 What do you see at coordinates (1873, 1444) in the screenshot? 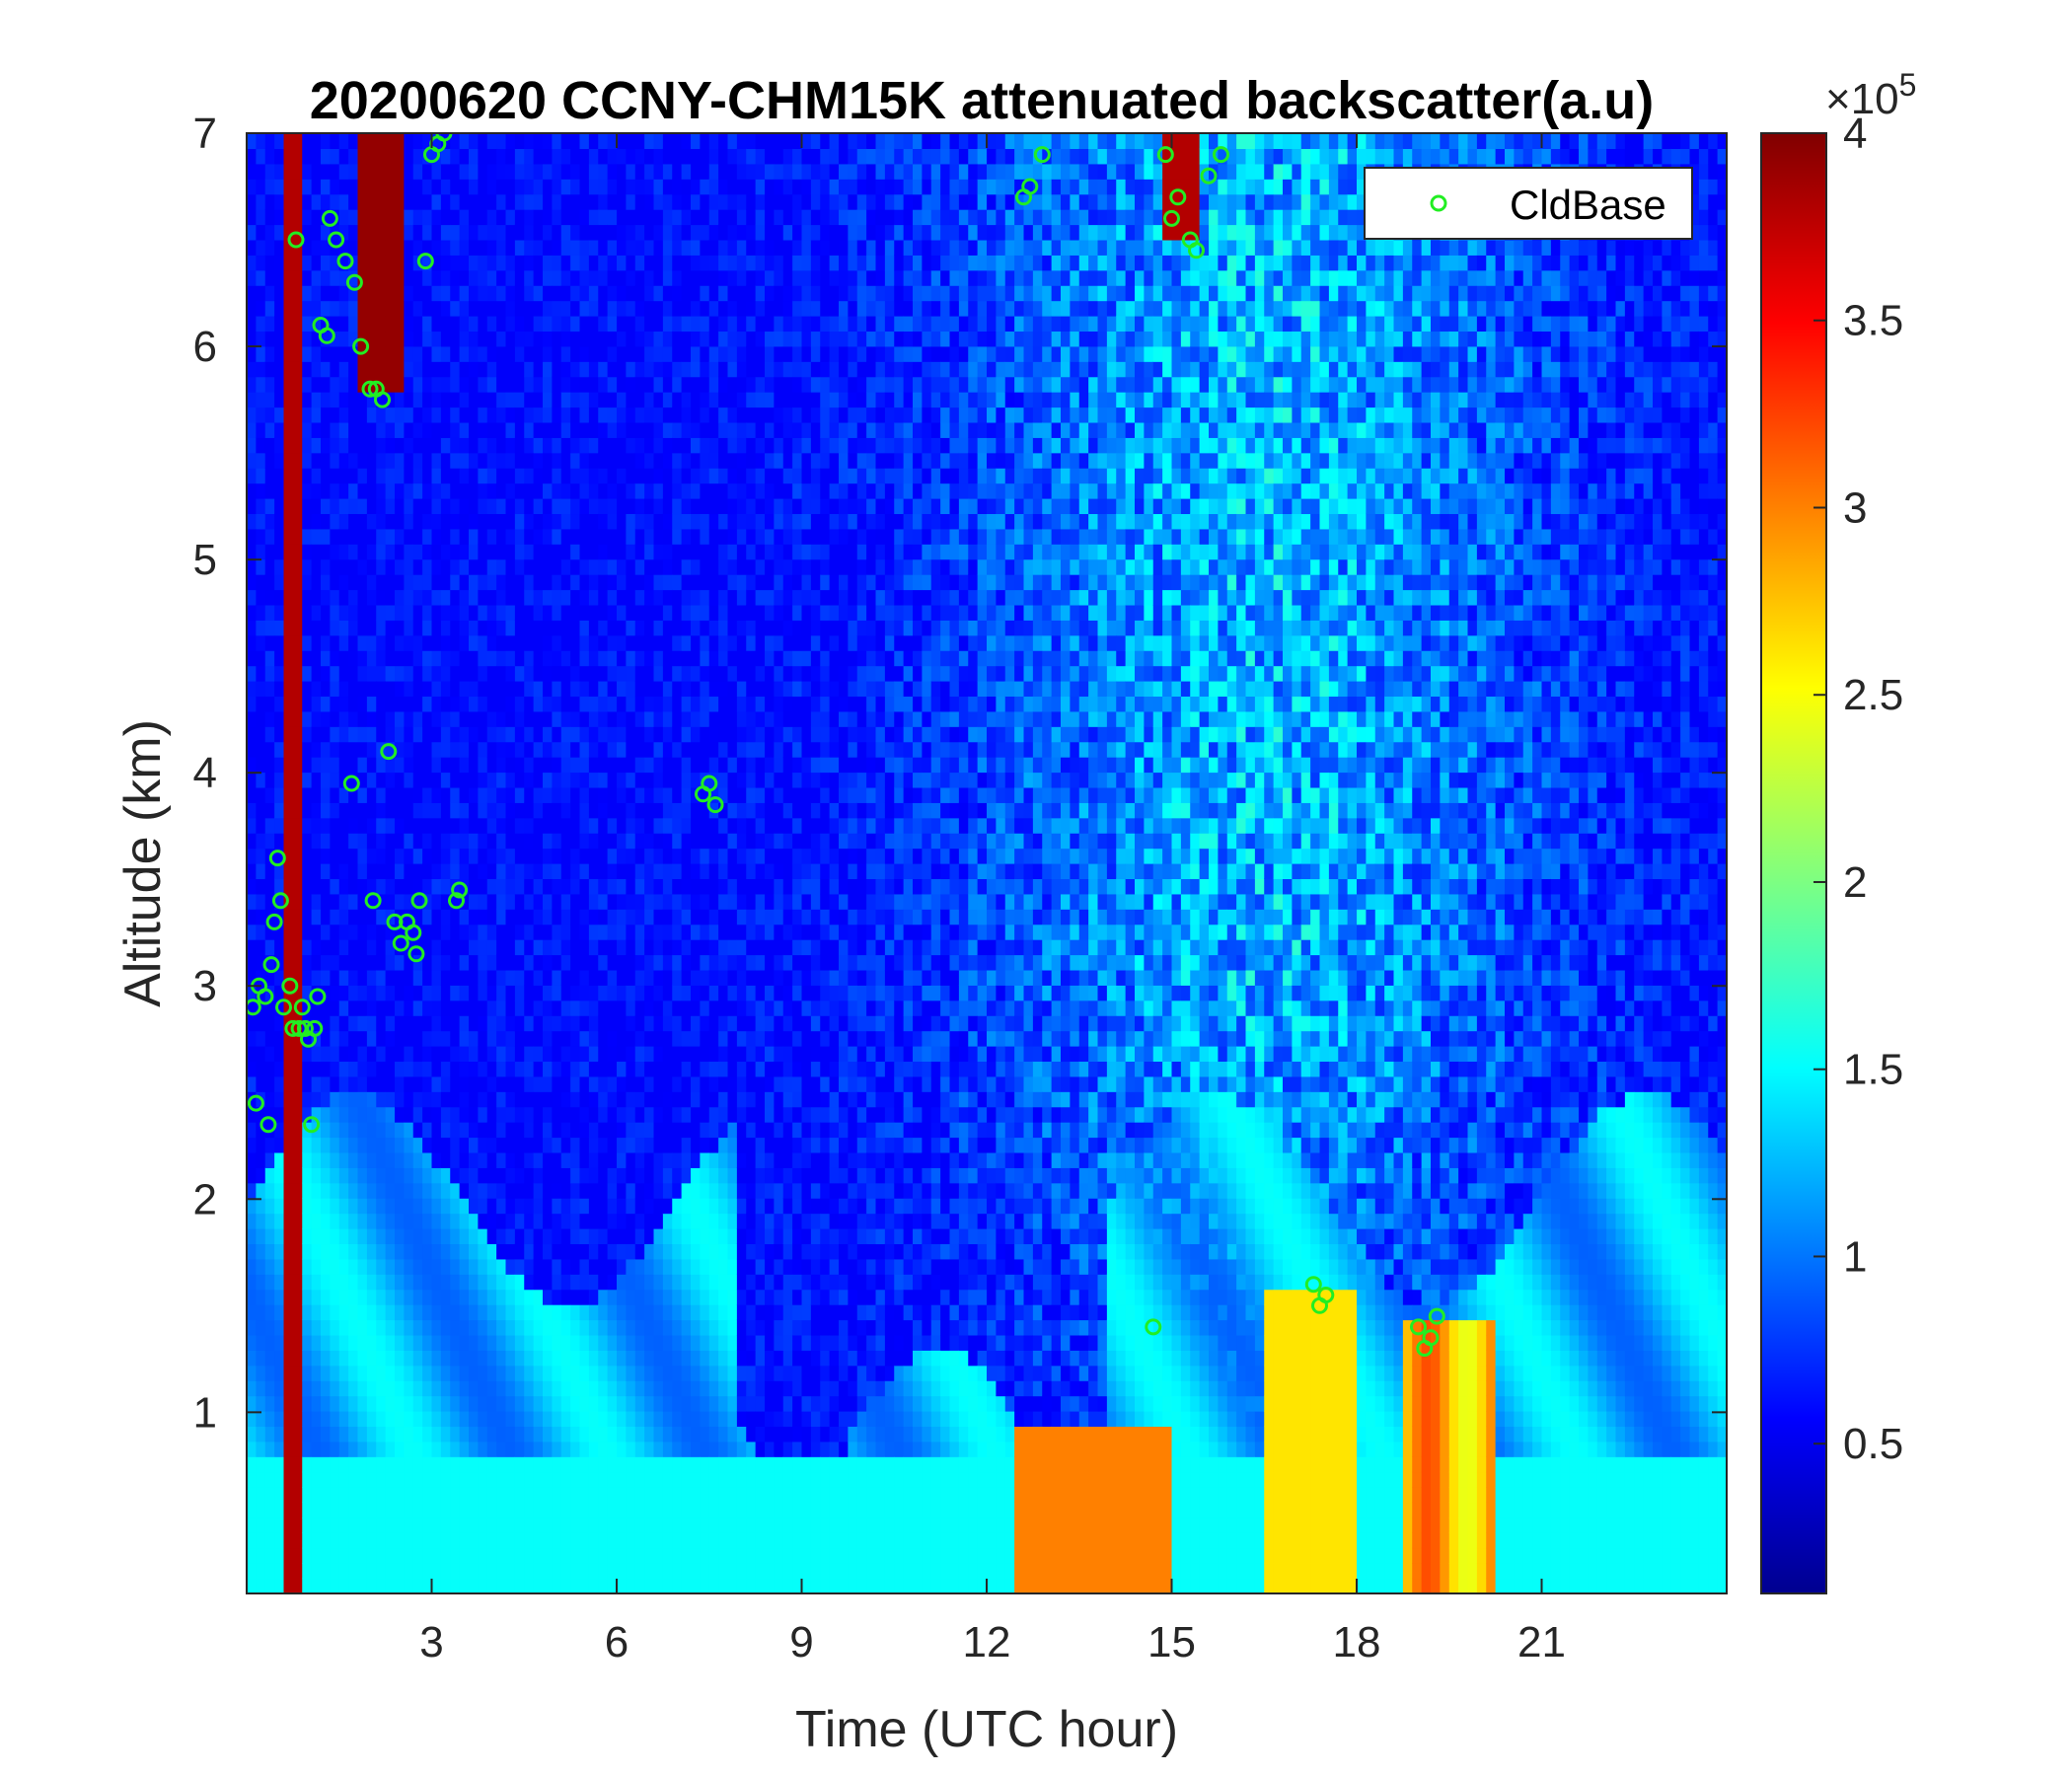
I see `colorbar-tick-label: 0.5` at bounding box center [1873, 1444].